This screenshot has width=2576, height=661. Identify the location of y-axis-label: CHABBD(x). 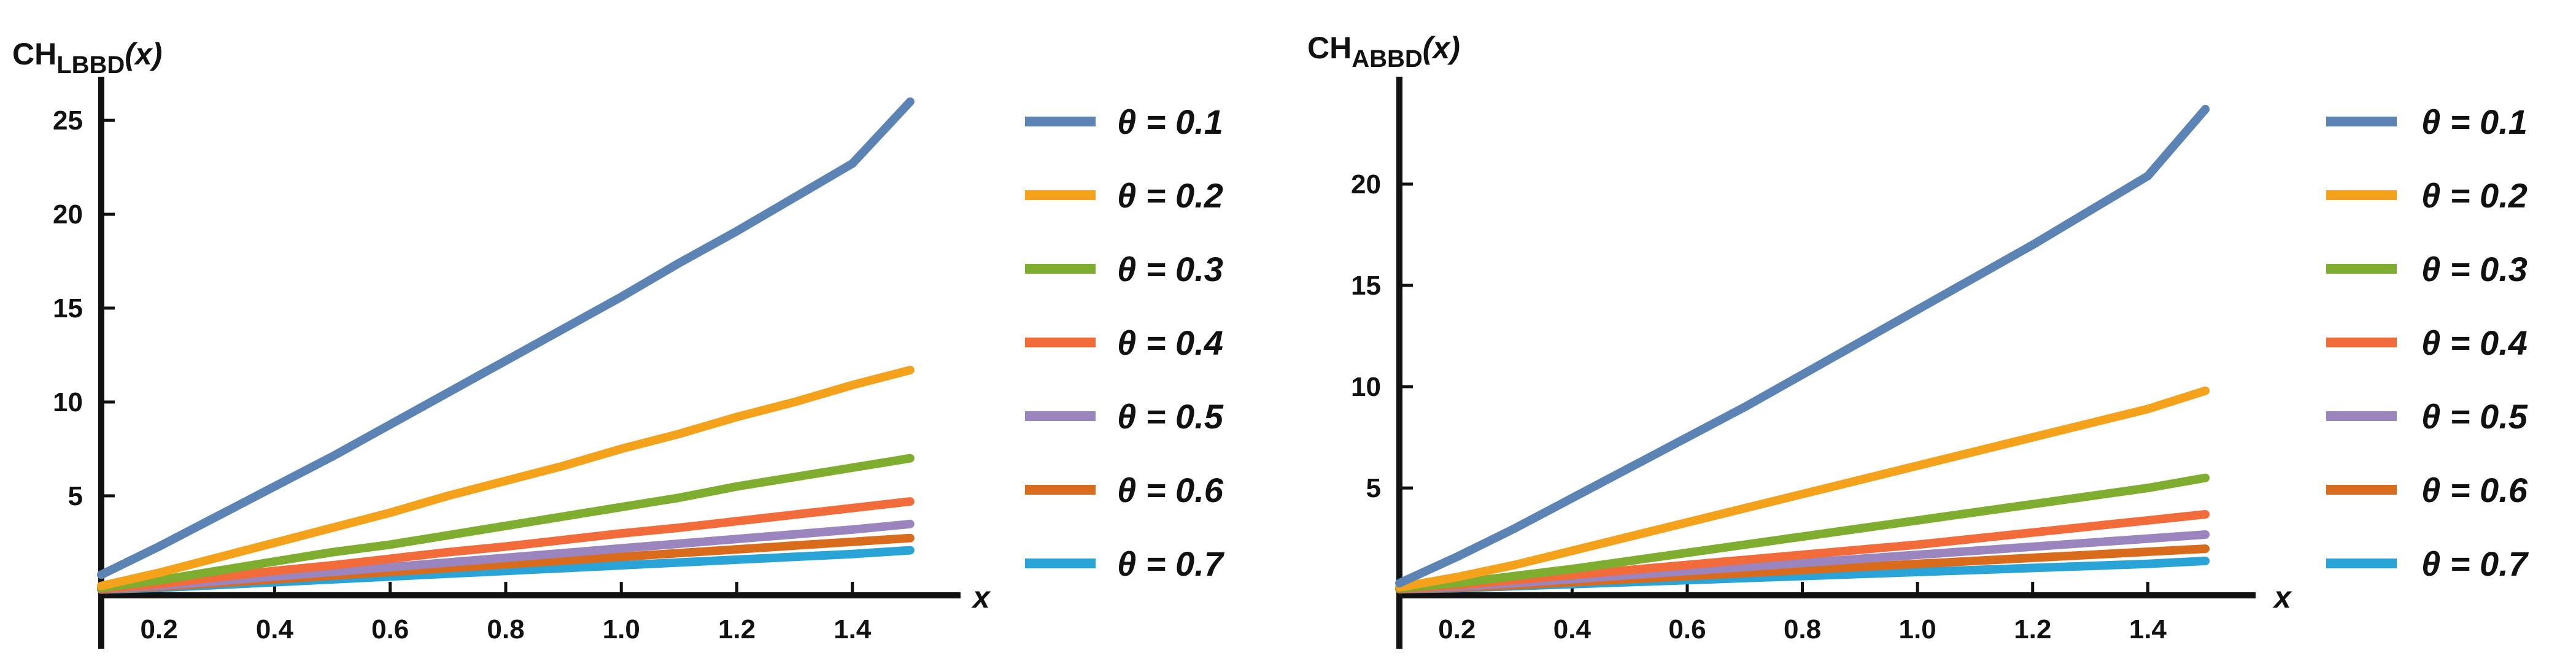
(1384, 51).